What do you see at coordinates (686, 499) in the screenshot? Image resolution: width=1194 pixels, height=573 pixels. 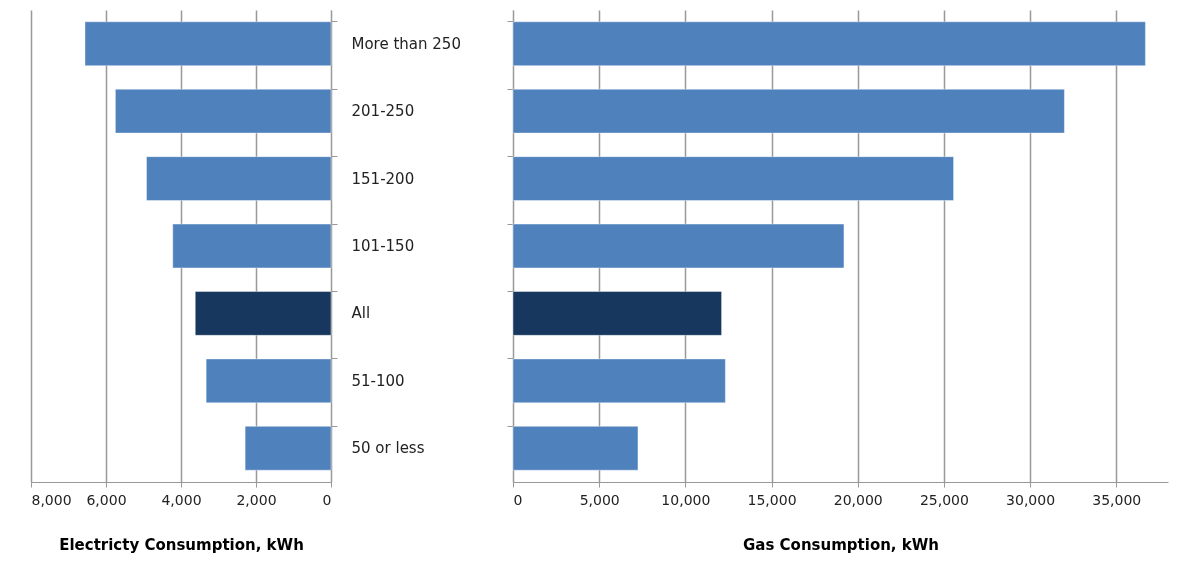 I see `x-tick-label: 10,000` at bounding box center [686, 499].